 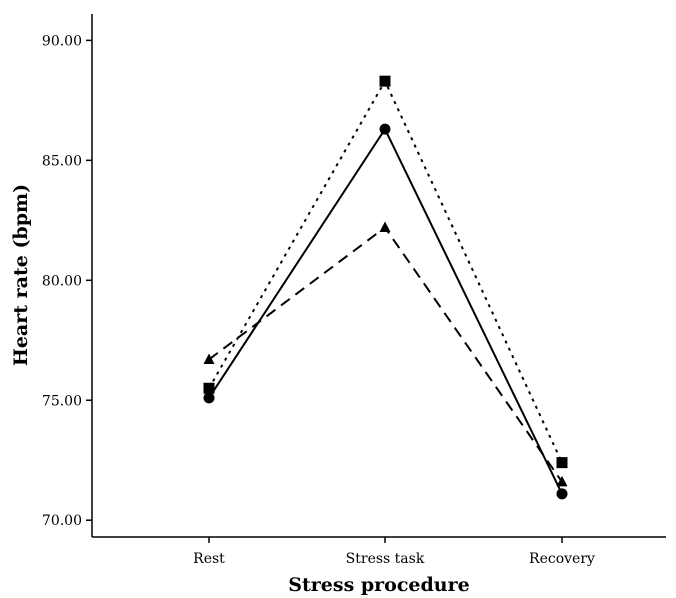 I want to click on x-axis: Rest Stress task Recovery, so click(x=379, y=551).